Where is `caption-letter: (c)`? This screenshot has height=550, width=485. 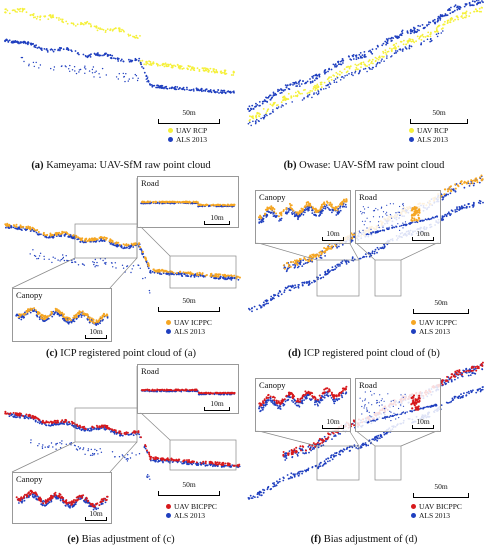
caption-letter: (c) is located at coordinates (51, 353).